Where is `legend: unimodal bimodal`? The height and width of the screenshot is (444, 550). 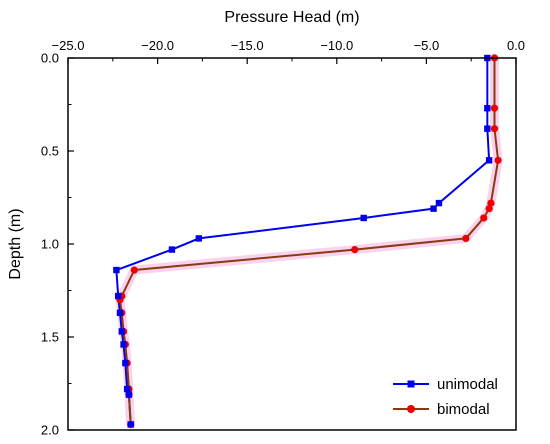
legend: unimodal bimodal is located at coordinates (445, 397).